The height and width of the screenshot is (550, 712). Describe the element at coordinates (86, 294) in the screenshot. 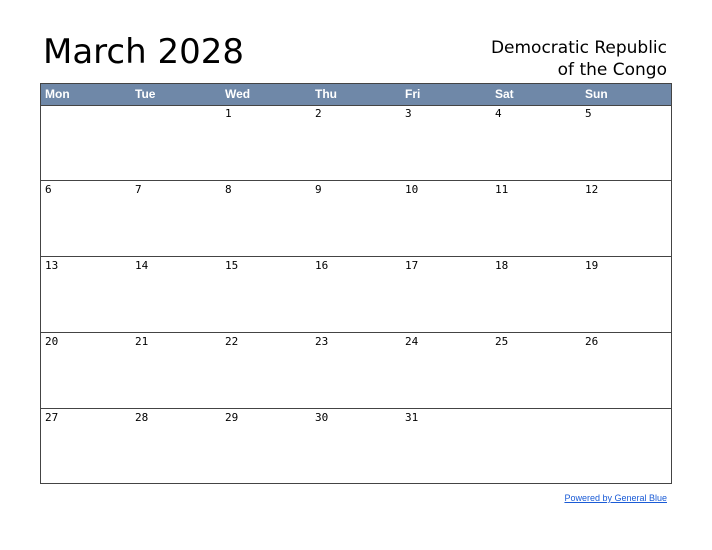

I see `day-cell: 13` at that location.